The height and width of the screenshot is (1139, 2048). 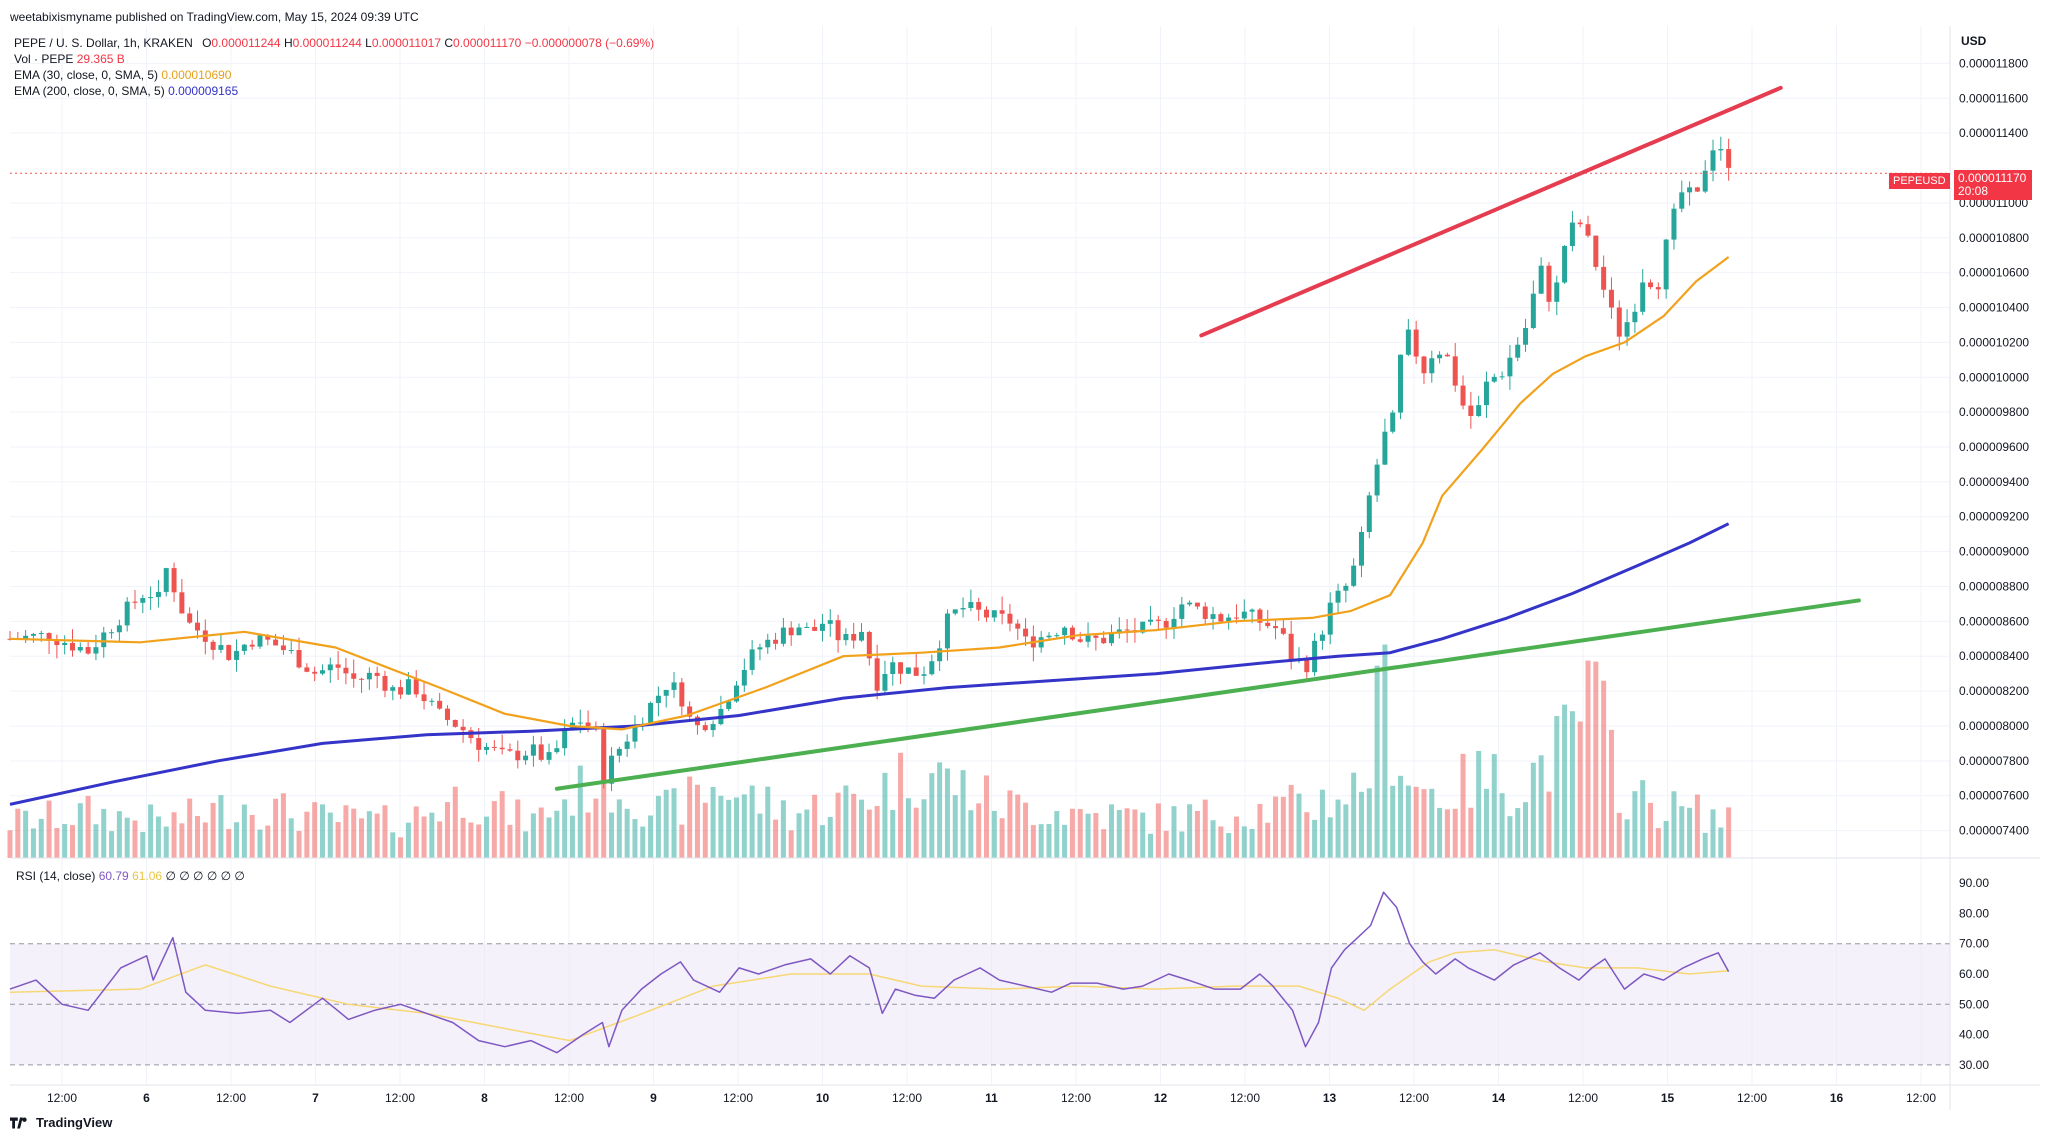 What do you see at coordinates (1994, 133) in the screenshot?
I see `price-tick-label: 0.000011400` at bounding box center [1994, 133].